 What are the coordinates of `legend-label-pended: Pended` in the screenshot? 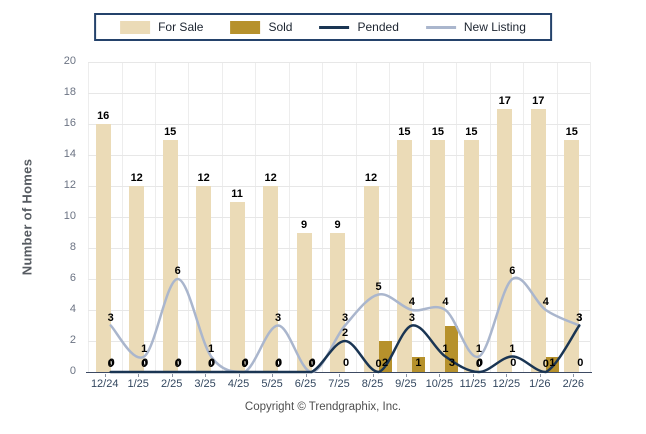 It's located at (378, 27).